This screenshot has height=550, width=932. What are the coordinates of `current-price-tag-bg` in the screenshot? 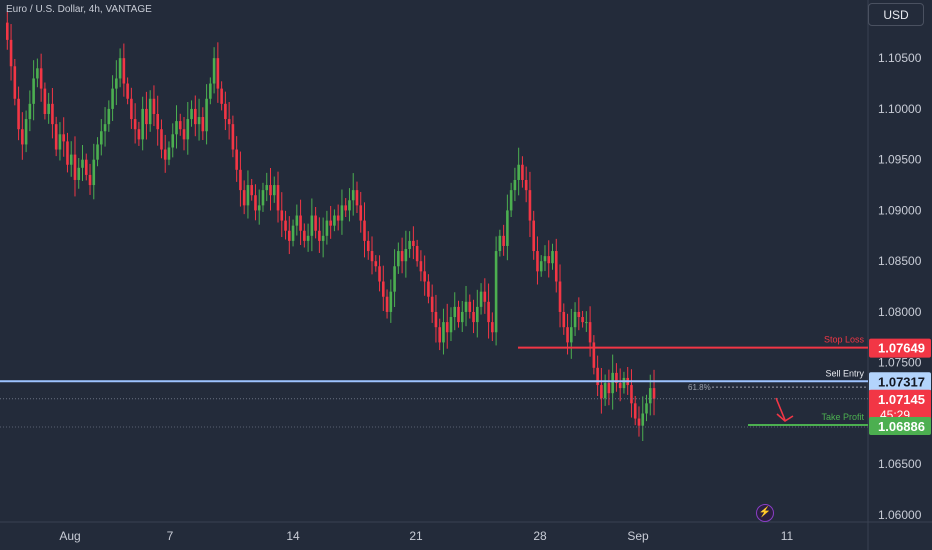 It's located at (900, 406).